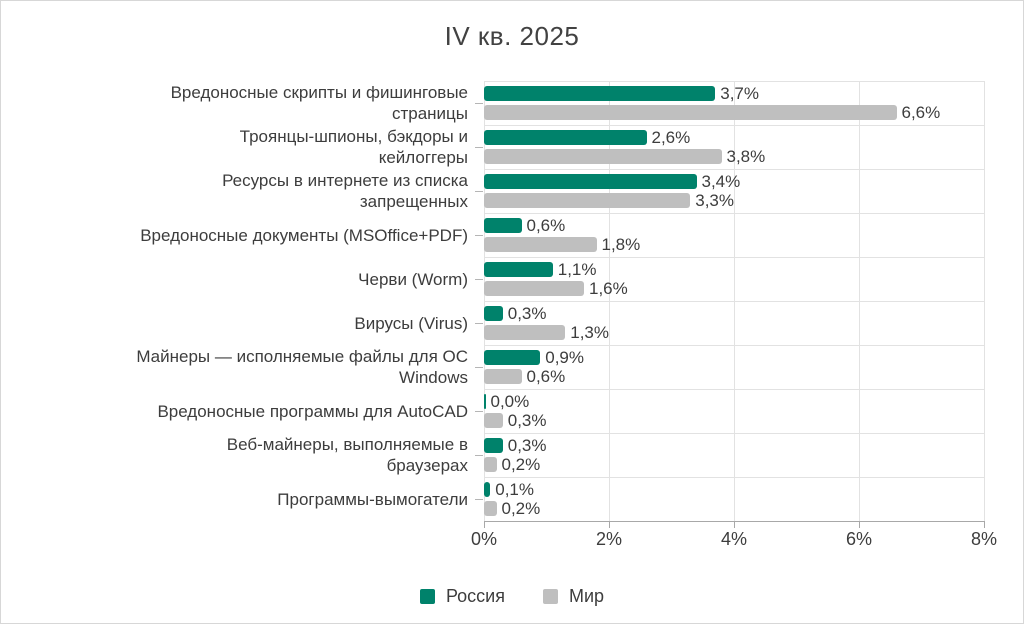  Describe the element at coordinates (586, 596) in the screenshot. I see `legend-label-world: Мир` at that location.